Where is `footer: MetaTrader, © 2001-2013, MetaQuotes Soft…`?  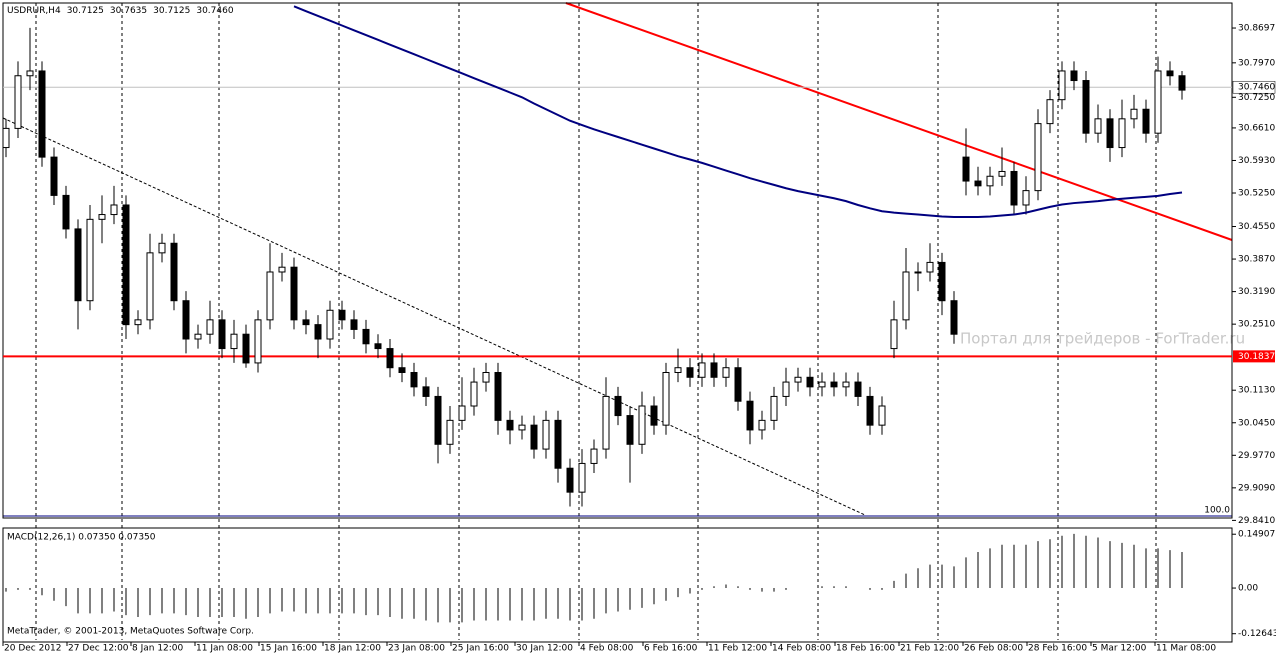
footer: MetaTrader, © 2001-2013, MetaQuotes Soft… is located at coordinates (130, 632).